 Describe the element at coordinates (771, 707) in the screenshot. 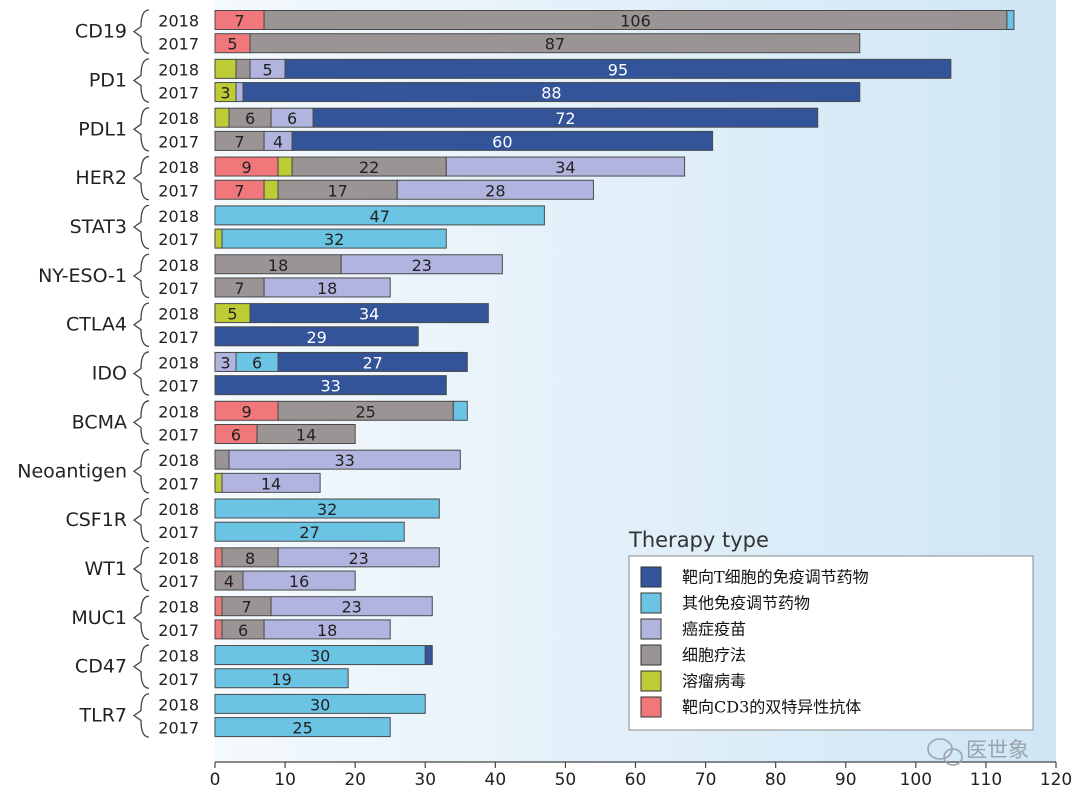

I see `legend-entry: 靶向CD3的双特异性抗体` at that location.